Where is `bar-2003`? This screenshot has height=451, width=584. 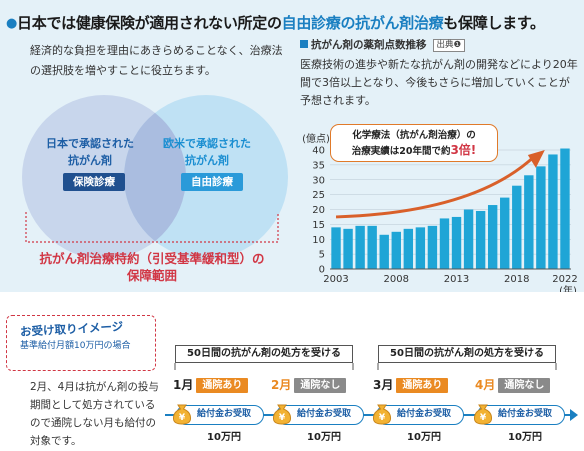 bar-2003 is located at coordinates (336, 248).